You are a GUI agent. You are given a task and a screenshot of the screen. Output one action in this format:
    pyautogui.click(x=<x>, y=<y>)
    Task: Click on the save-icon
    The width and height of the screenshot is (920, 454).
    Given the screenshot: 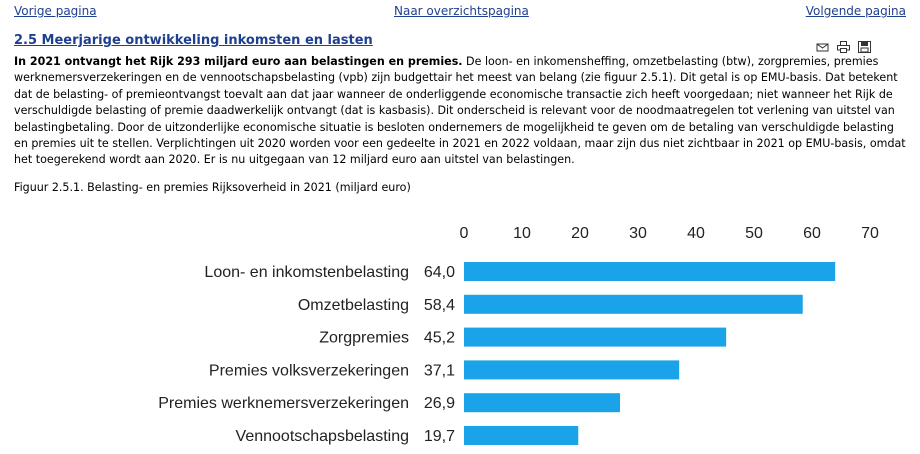 What is the action you would take?
    pyautogui.click(x=864, y=45)
    